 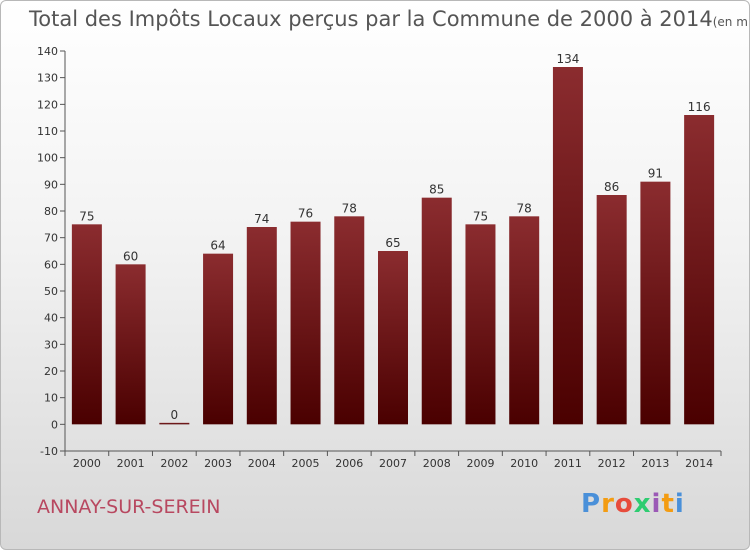 I want to click on logo-letter: x, so click(x=642, y=504).